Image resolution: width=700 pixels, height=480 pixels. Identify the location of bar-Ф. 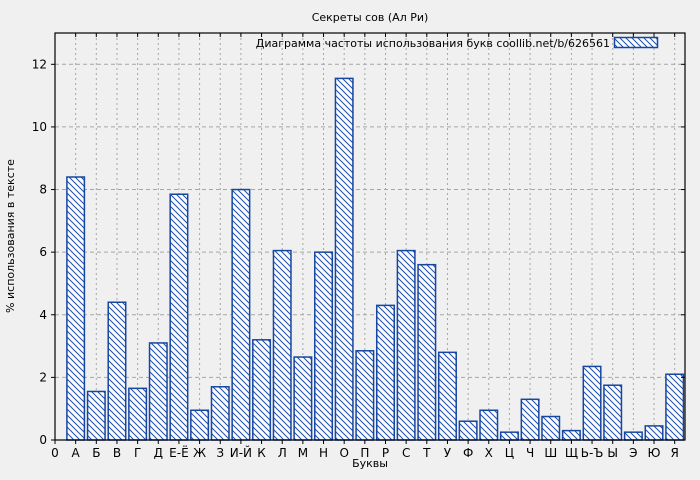
(468, 430).